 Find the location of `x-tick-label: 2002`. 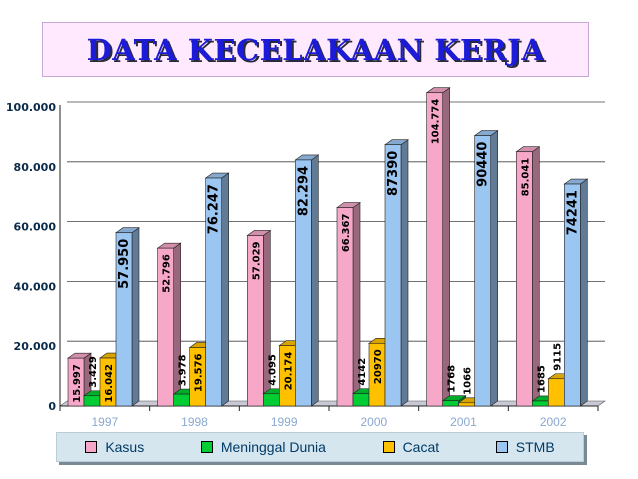

x-tick-label: 2002 is located at coordinates (553, 422).